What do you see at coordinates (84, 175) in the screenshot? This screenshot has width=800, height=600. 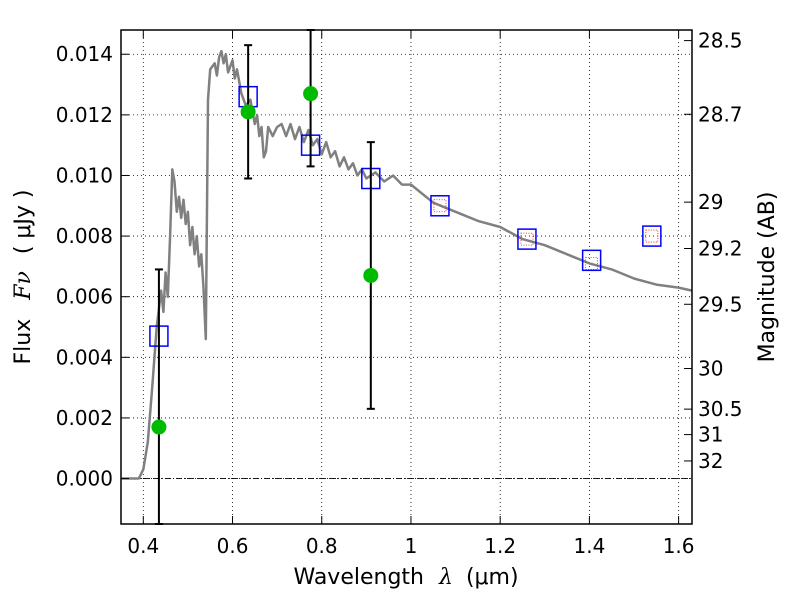 I see `y-tick-label: 0.010` at bounding box center [84, 175].